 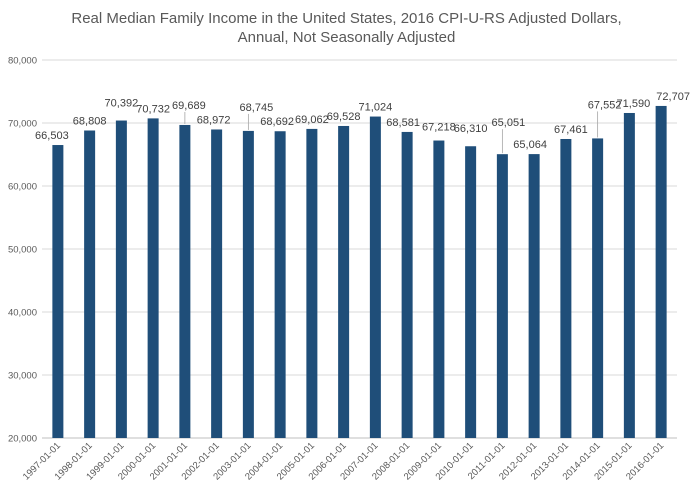 I want to click on data-label-2003-01-01: 68,745, so click(x=257, y=108).